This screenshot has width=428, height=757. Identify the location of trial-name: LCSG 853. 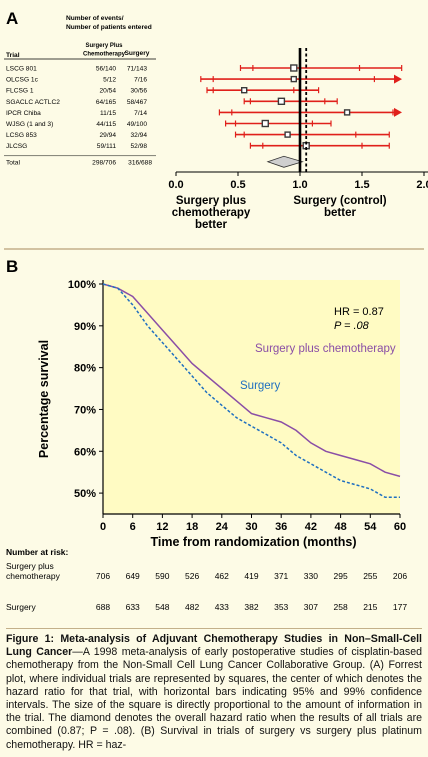
(21, 135).